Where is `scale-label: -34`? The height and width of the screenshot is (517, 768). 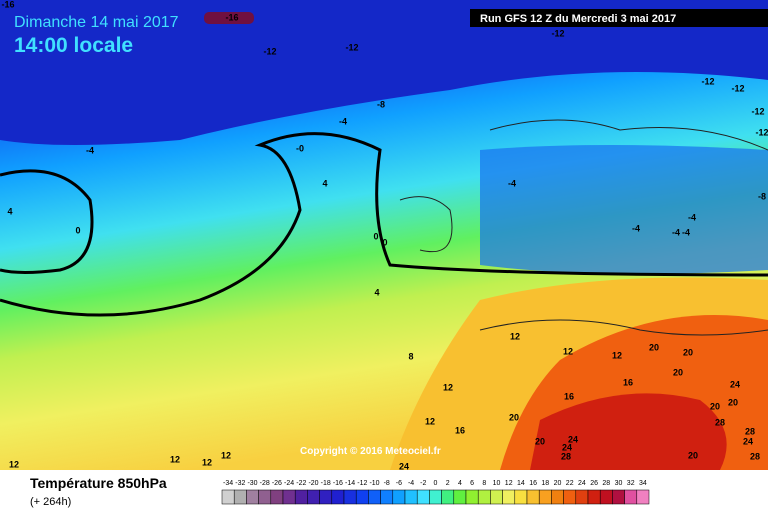 scale-label: -34 is located at coordinates (228, 483).